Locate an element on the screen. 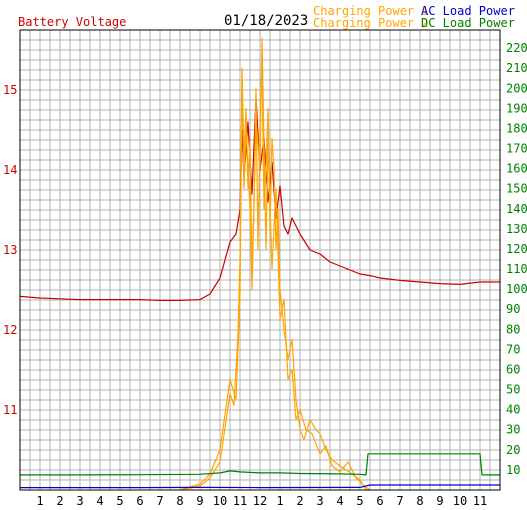 The height and width of the screenshot is (510, 527). left-tick-label: 15 is located at coordinates (10, 90).